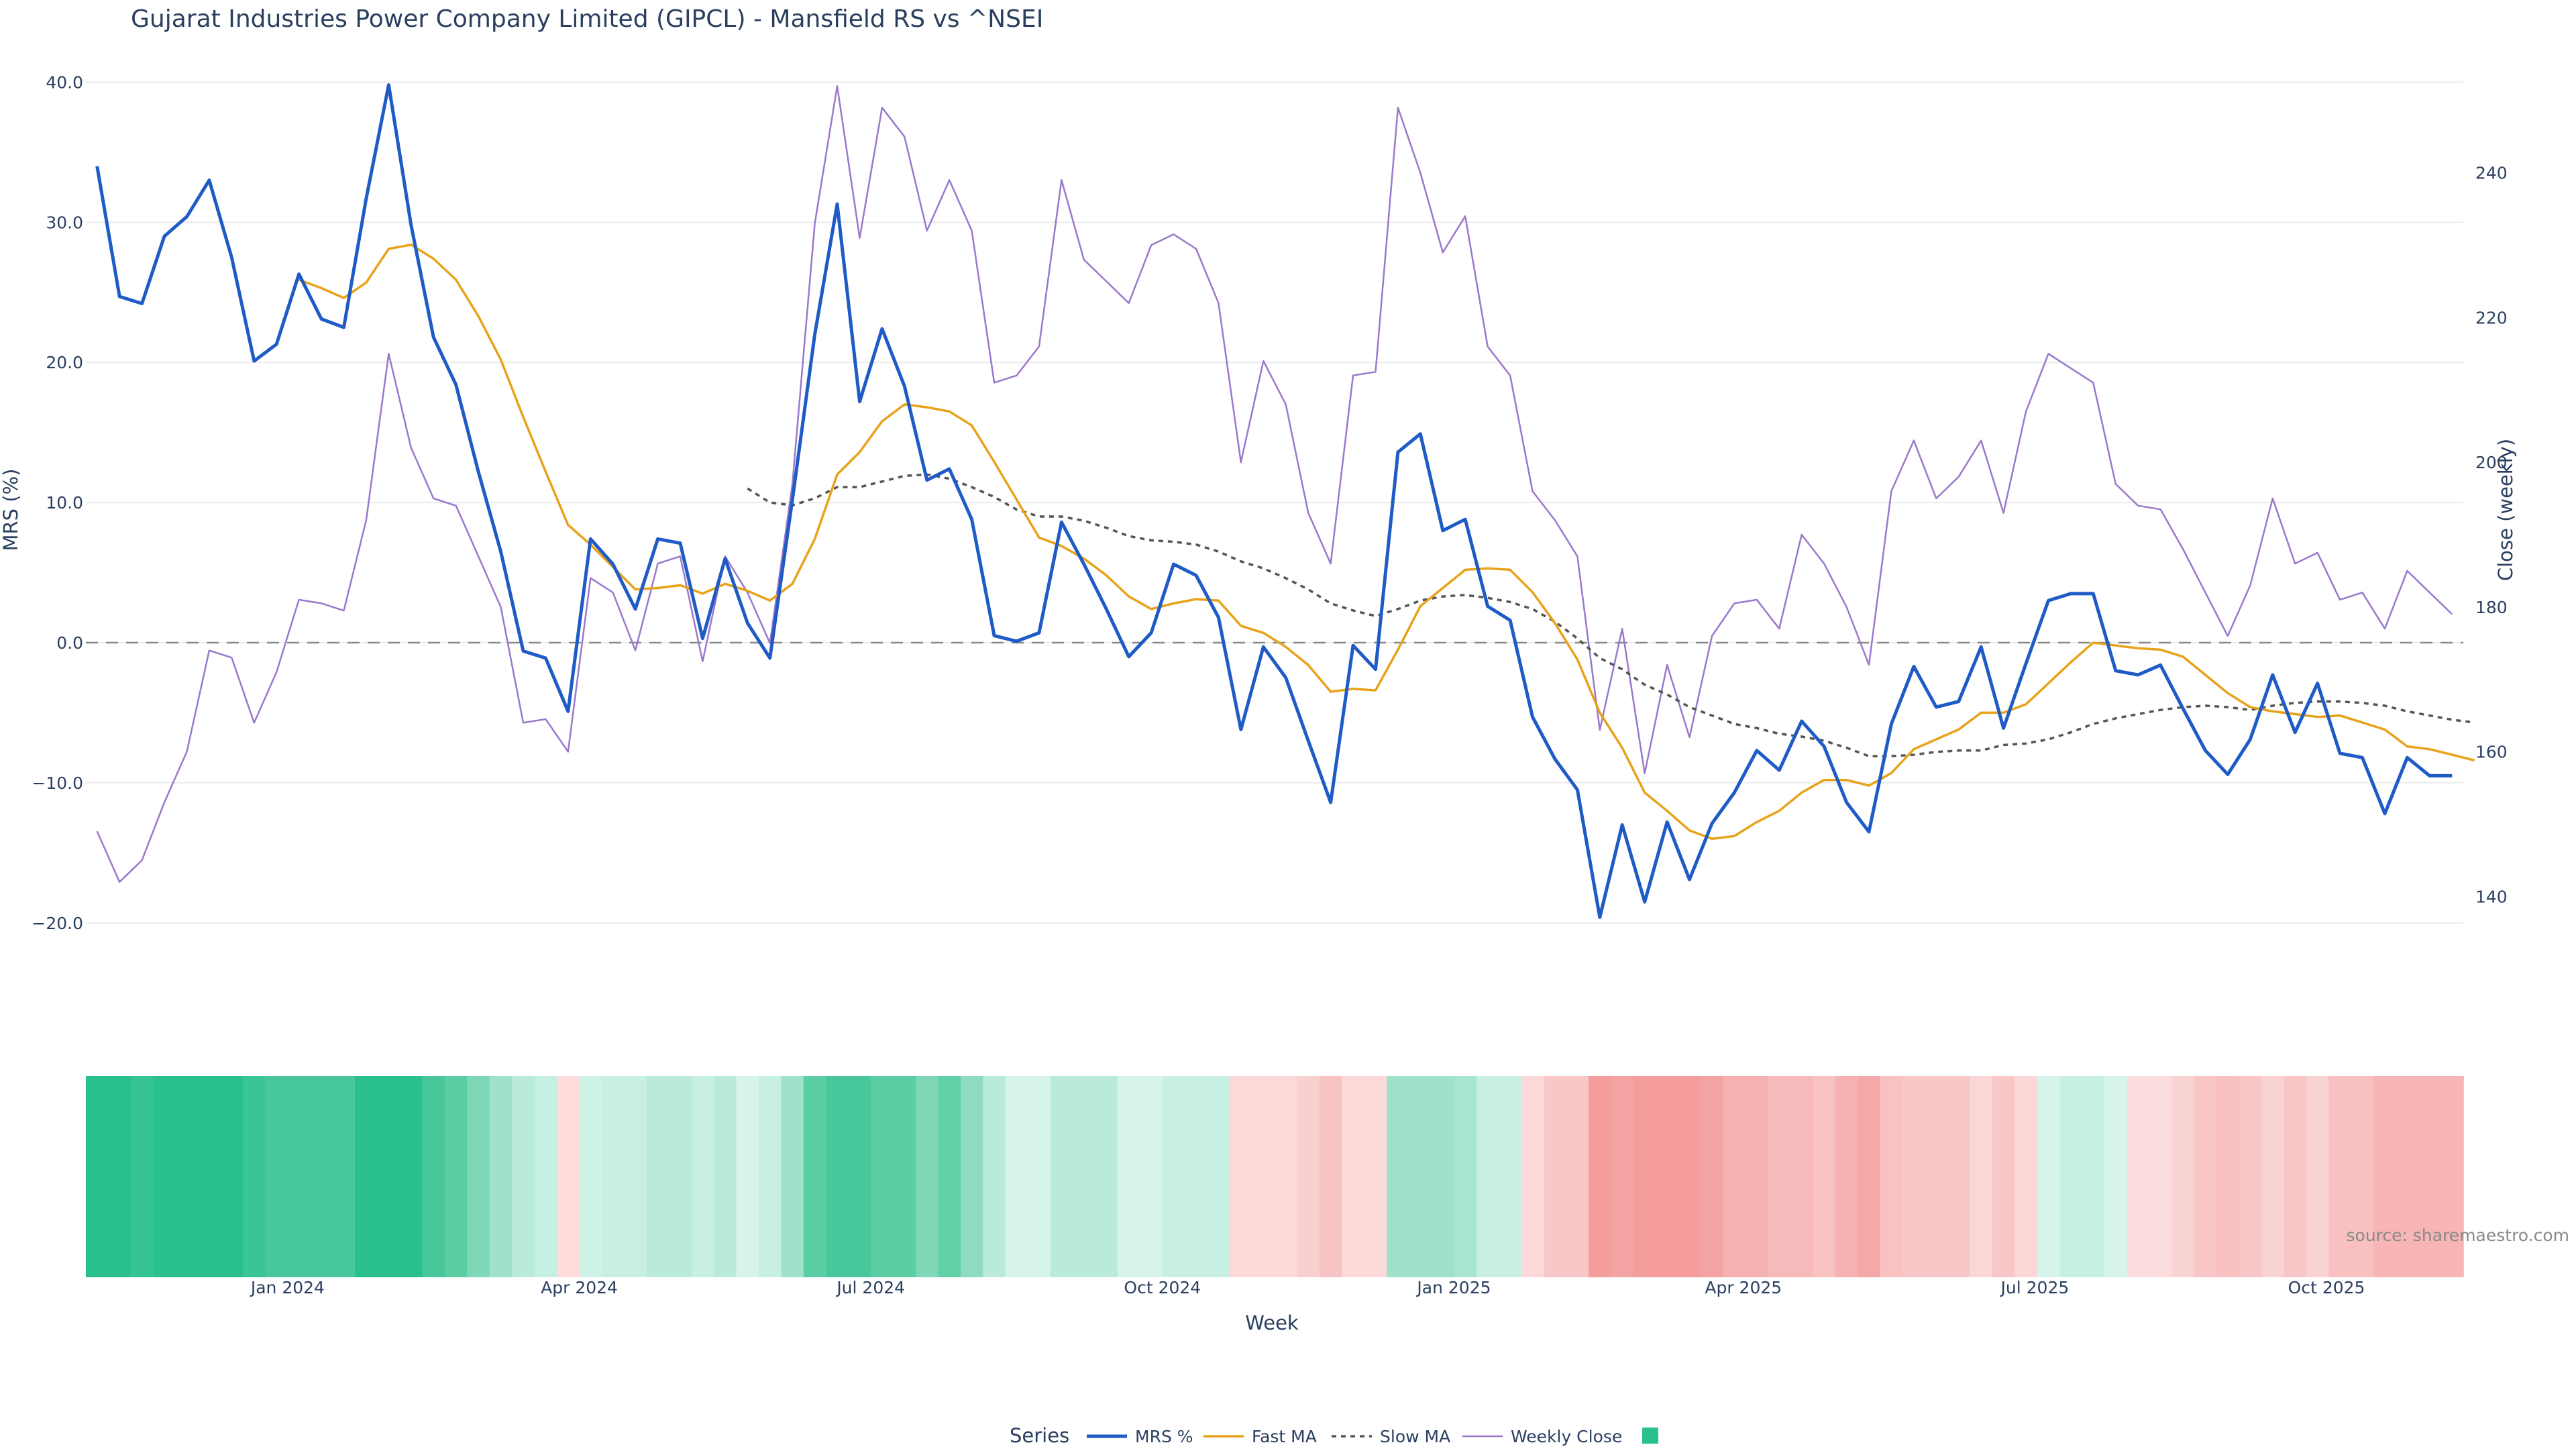 The width and height of the screenshot is (2576, 1449). I want to click on y-left-tick-label: 20.0, so click(64, 362).